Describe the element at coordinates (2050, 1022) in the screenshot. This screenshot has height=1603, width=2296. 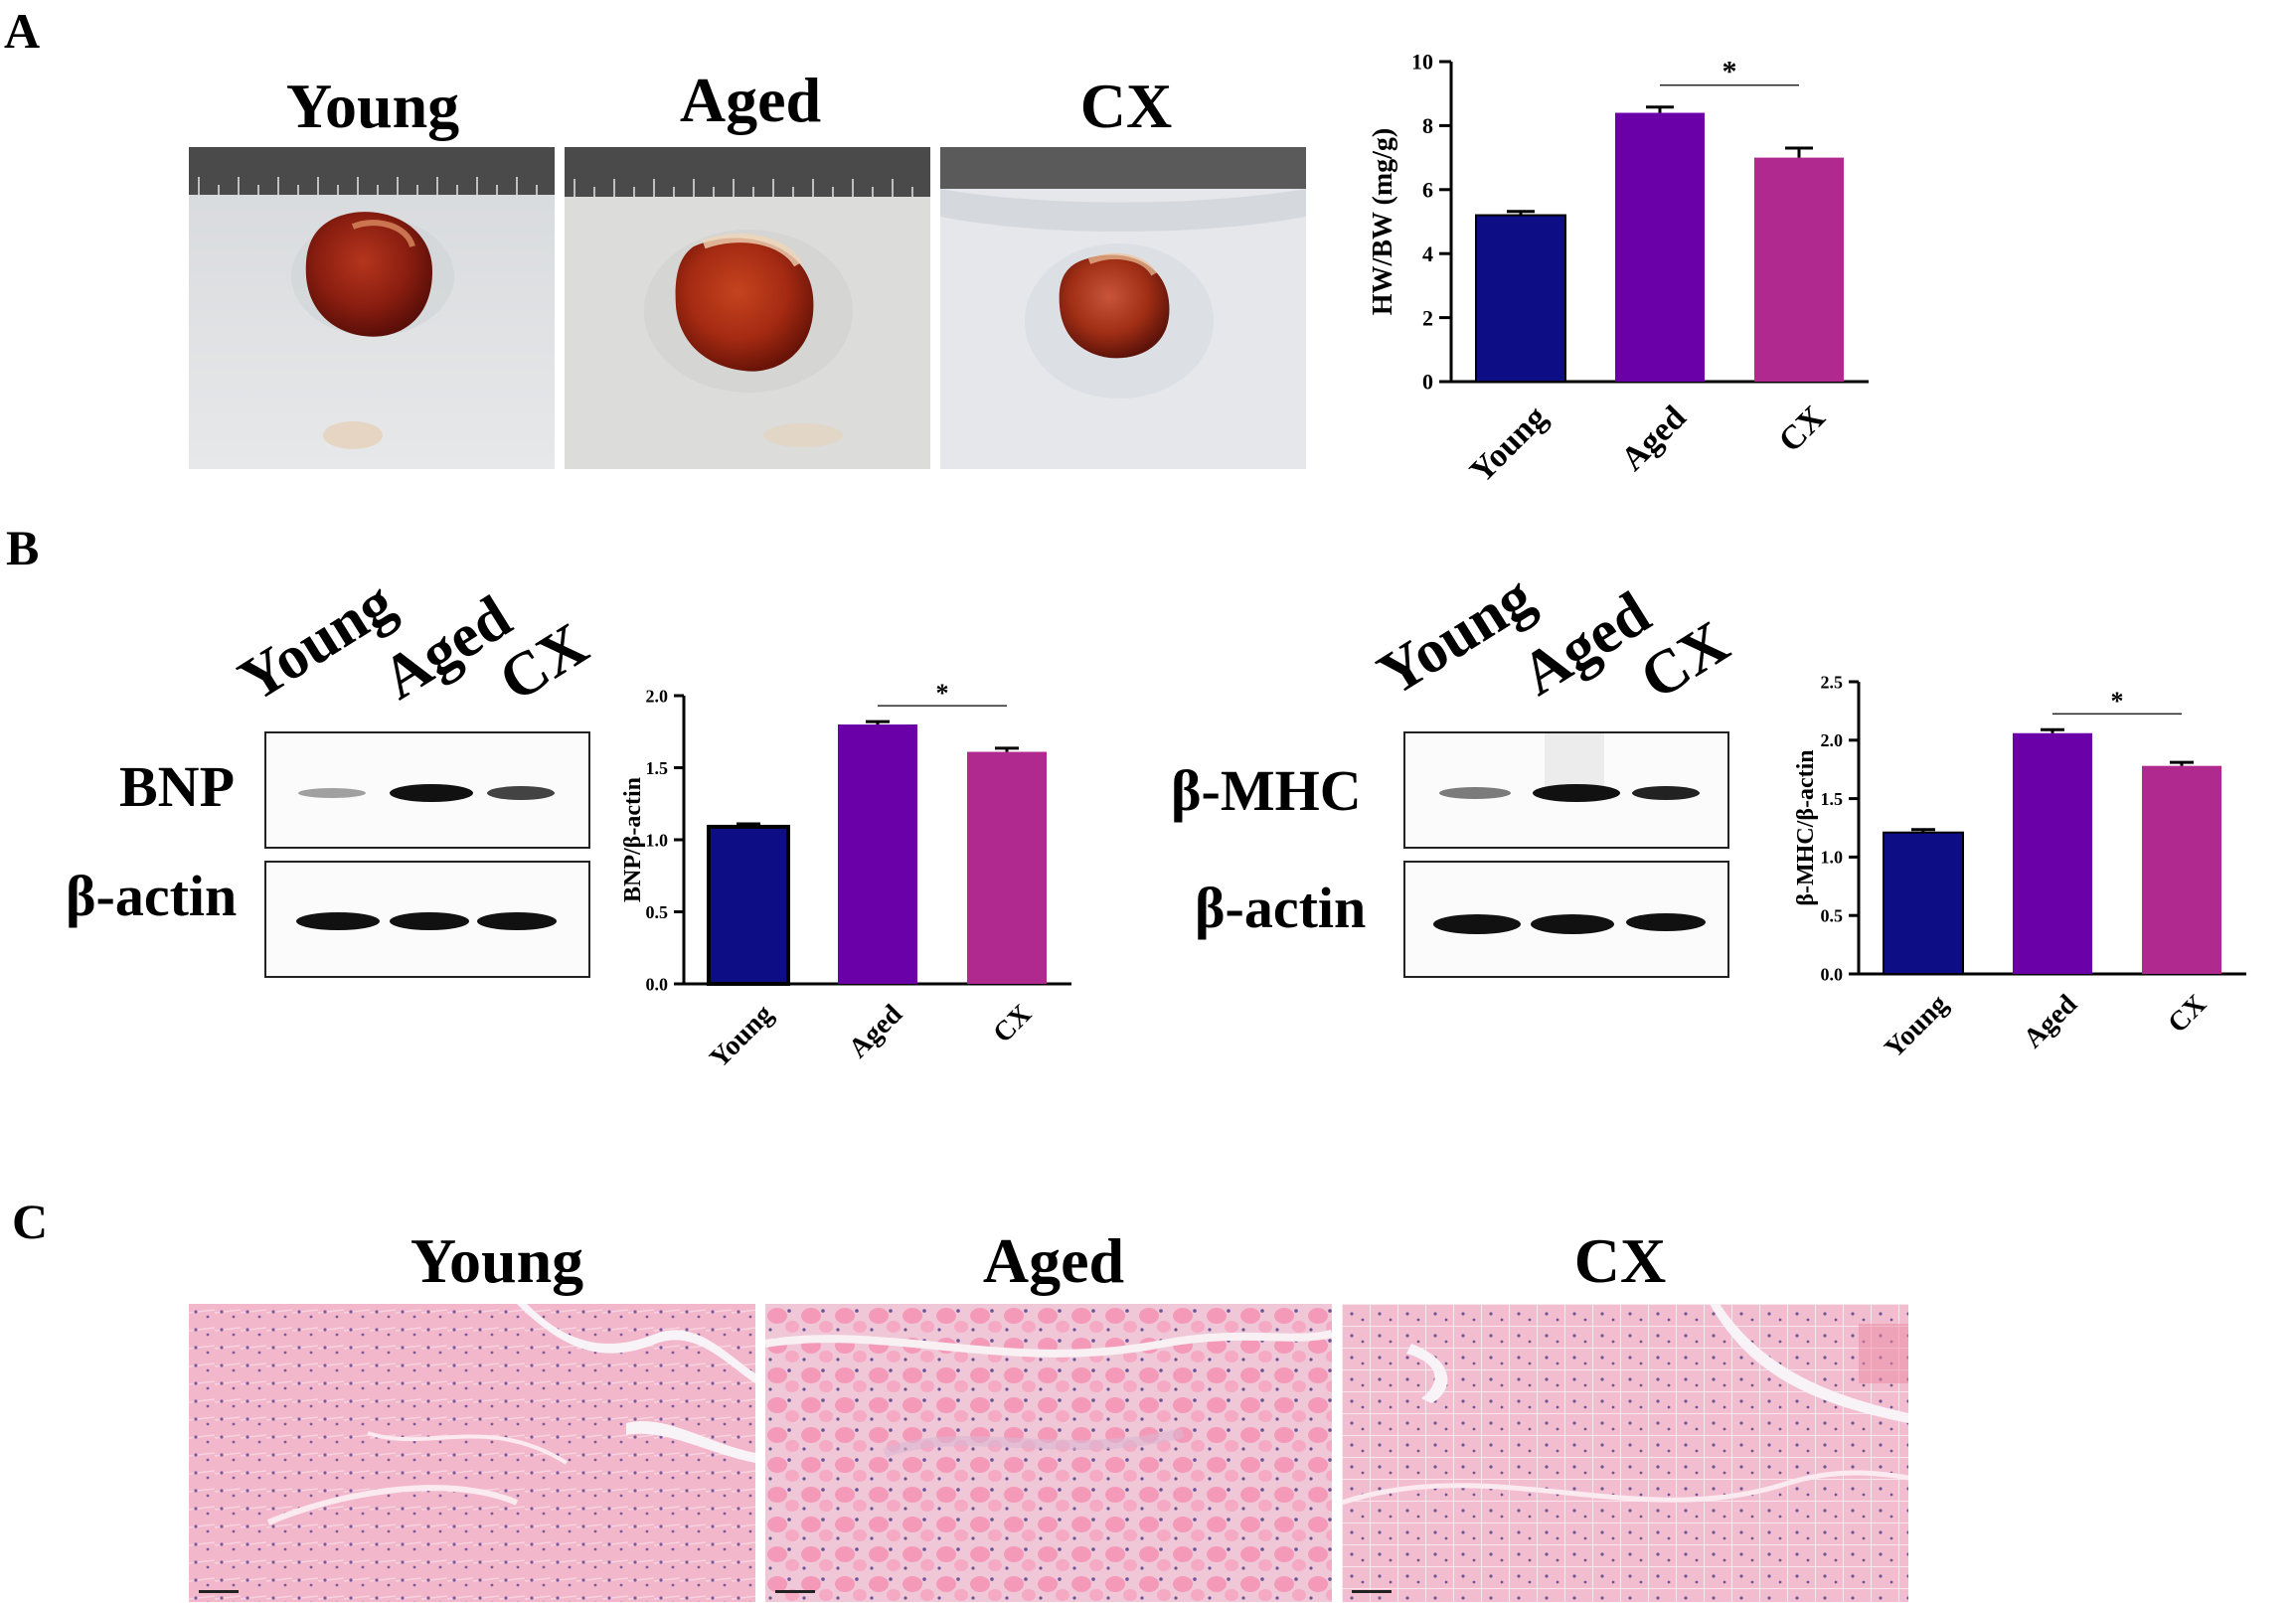
I see `bmhc-category-label: Aged` at that location.